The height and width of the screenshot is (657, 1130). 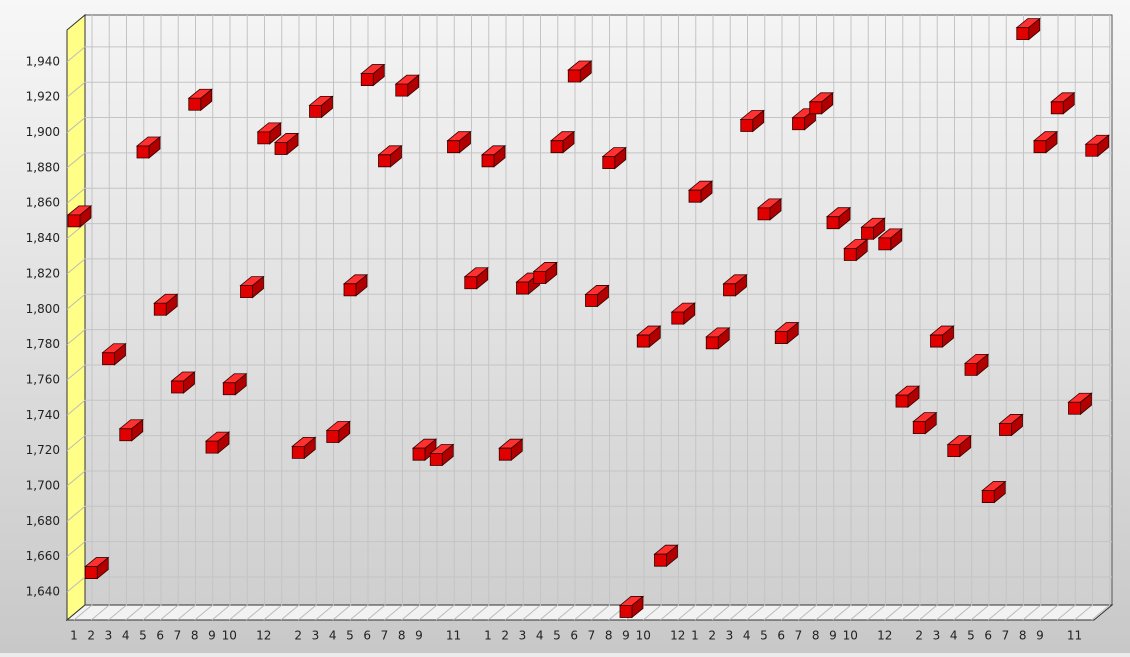 I want to click on x-tick-label: 6, so click(x=574, y=636).